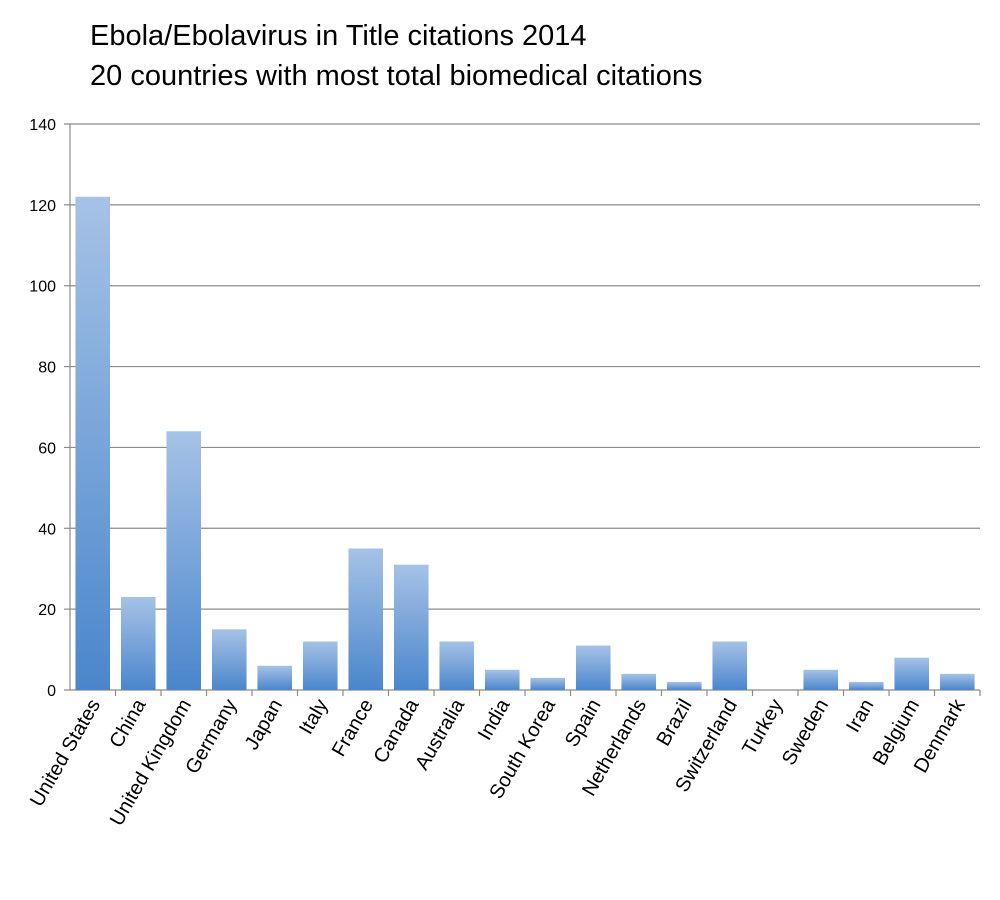  What do you see at coordinates (762, 727) in the screenshot?
I see `x-tick-label: Turkey` at bounding box center [762, 727].